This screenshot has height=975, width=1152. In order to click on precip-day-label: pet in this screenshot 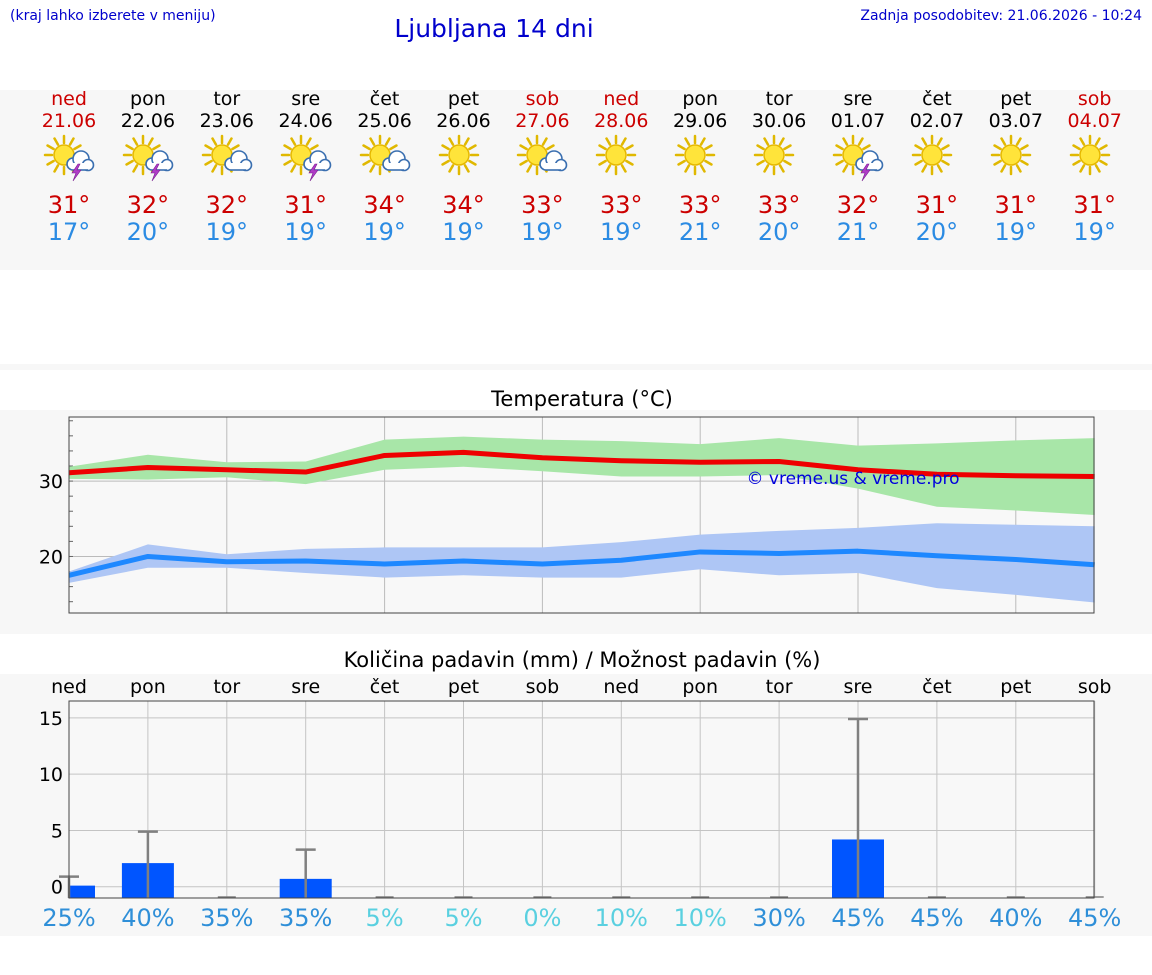, I will do `click(1016, 687)`.